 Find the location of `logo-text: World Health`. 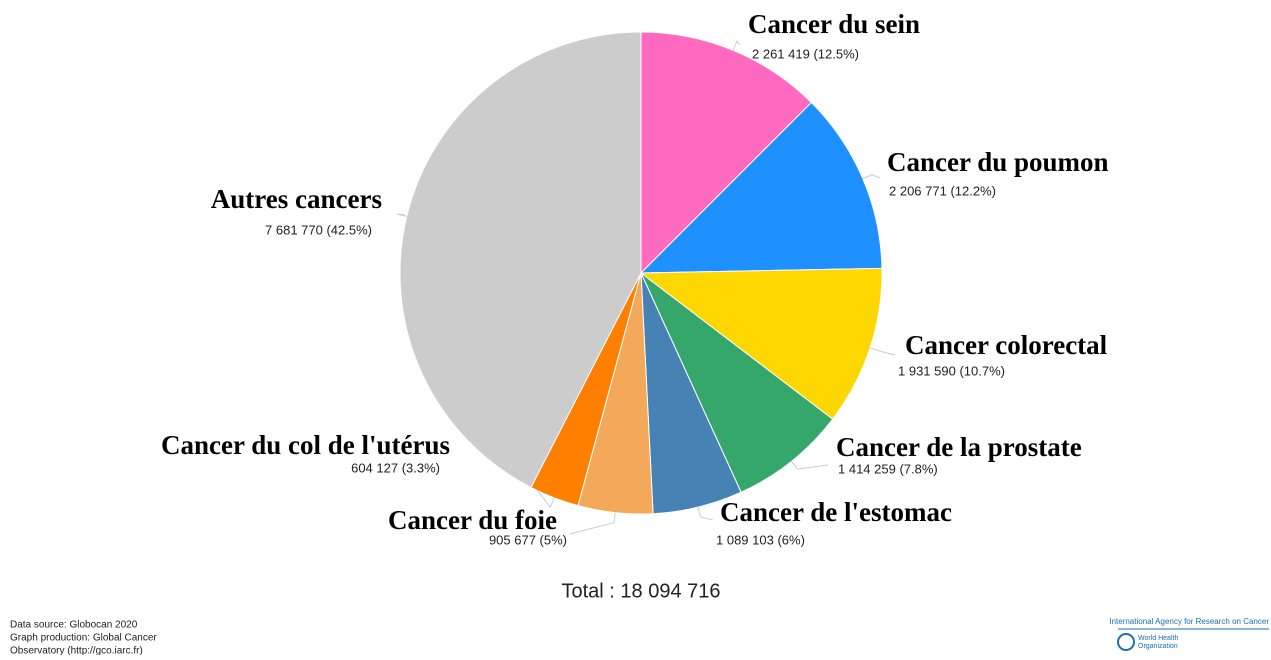

logo-text: World Health is located at coordinates (1158, 638).